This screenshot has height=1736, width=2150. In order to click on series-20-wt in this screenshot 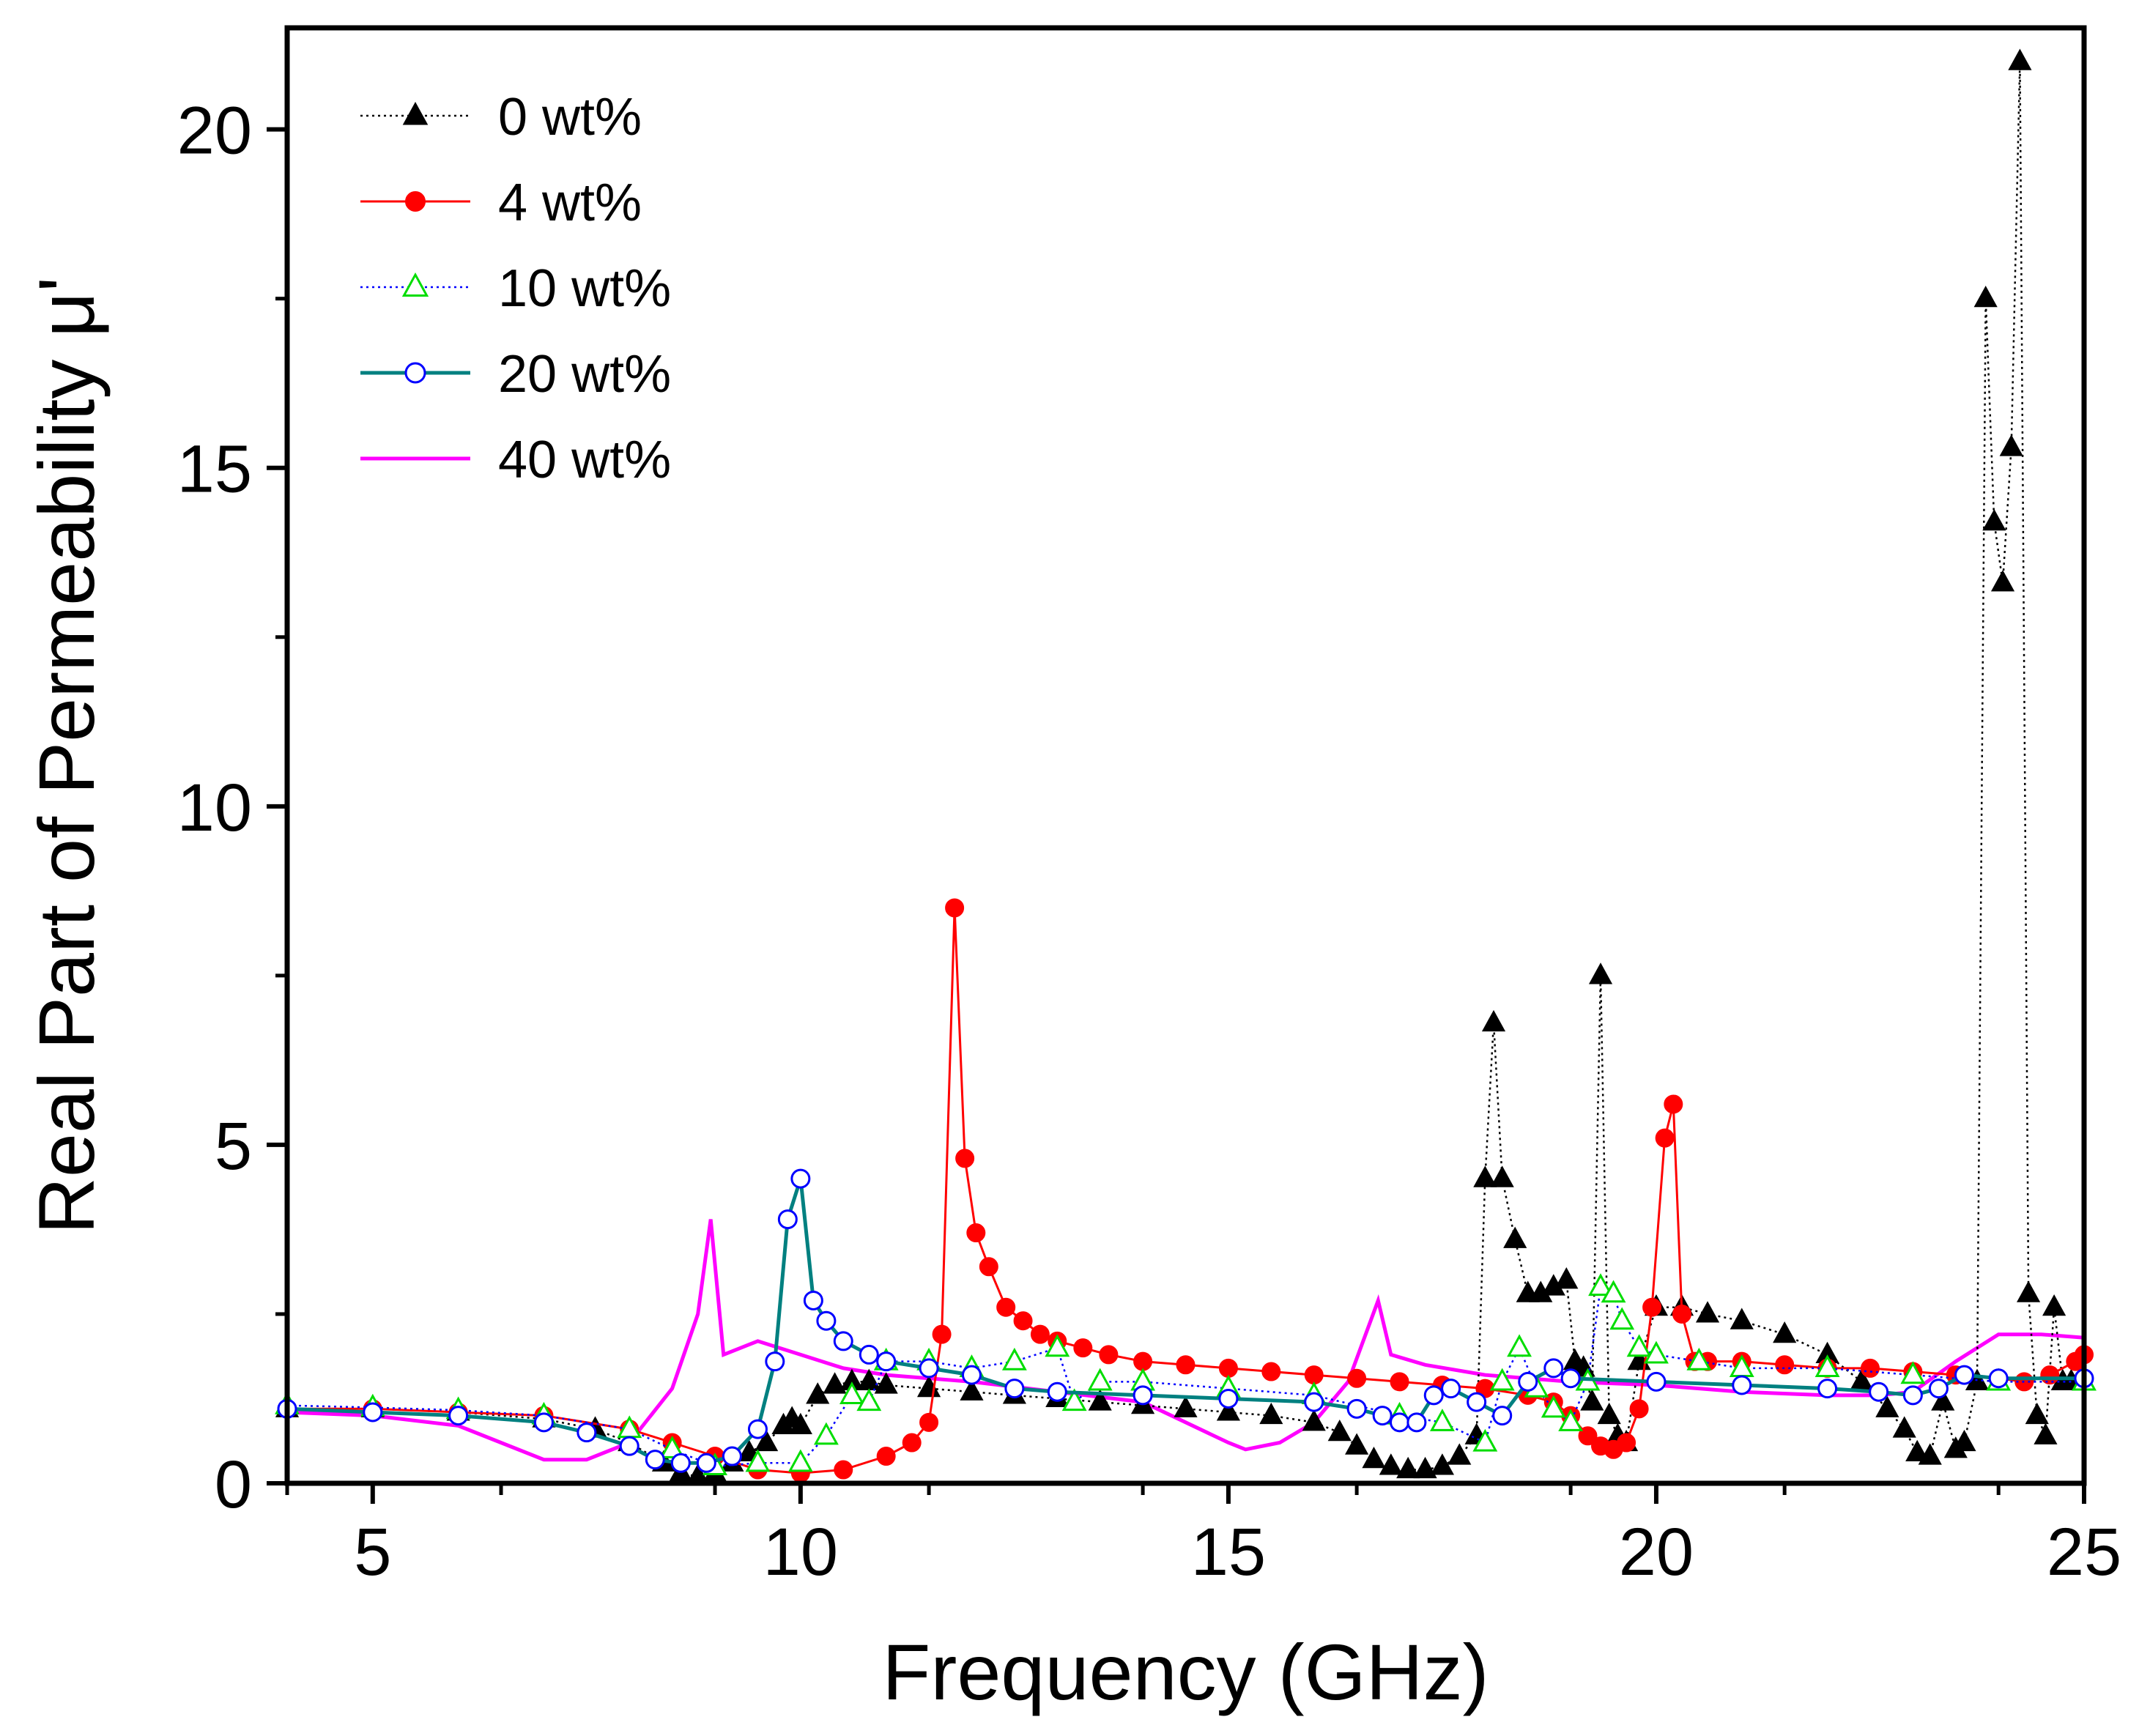, I will do `click(1186, 1320)`.